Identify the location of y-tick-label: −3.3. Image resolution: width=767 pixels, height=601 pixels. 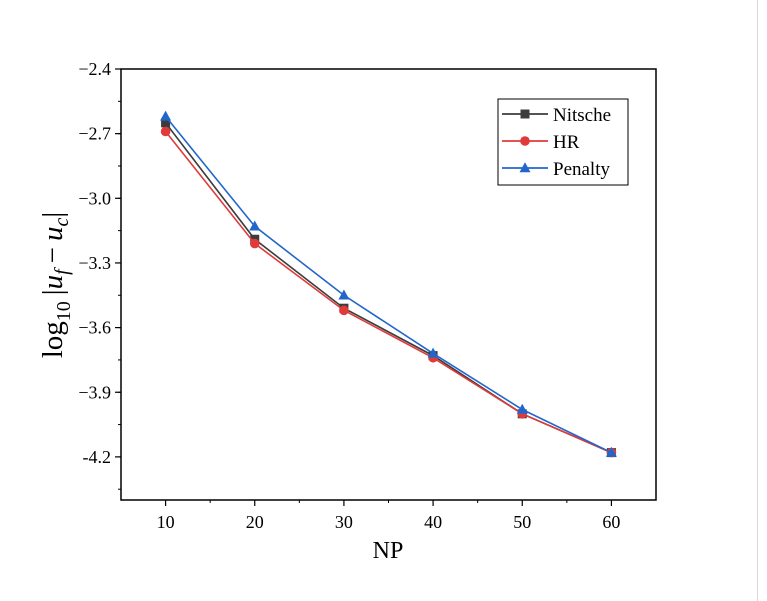
(94, 263).